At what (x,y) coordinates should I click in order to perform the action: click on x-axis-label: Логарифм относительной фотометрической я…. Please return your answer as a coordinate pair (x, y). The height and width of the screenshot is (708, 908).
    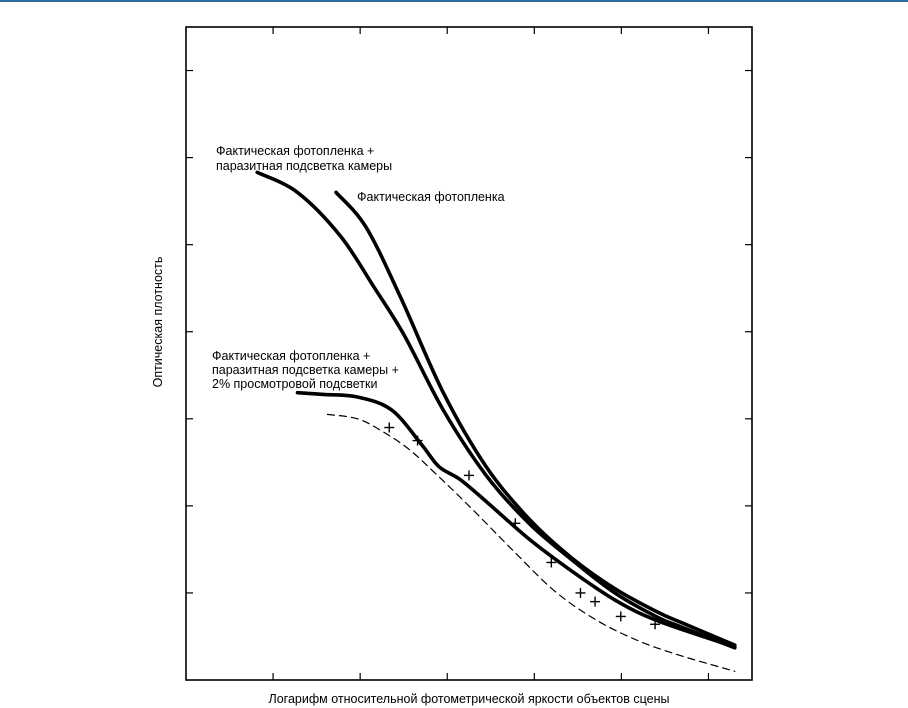
    Looking at the image, I should click on (469, 699).